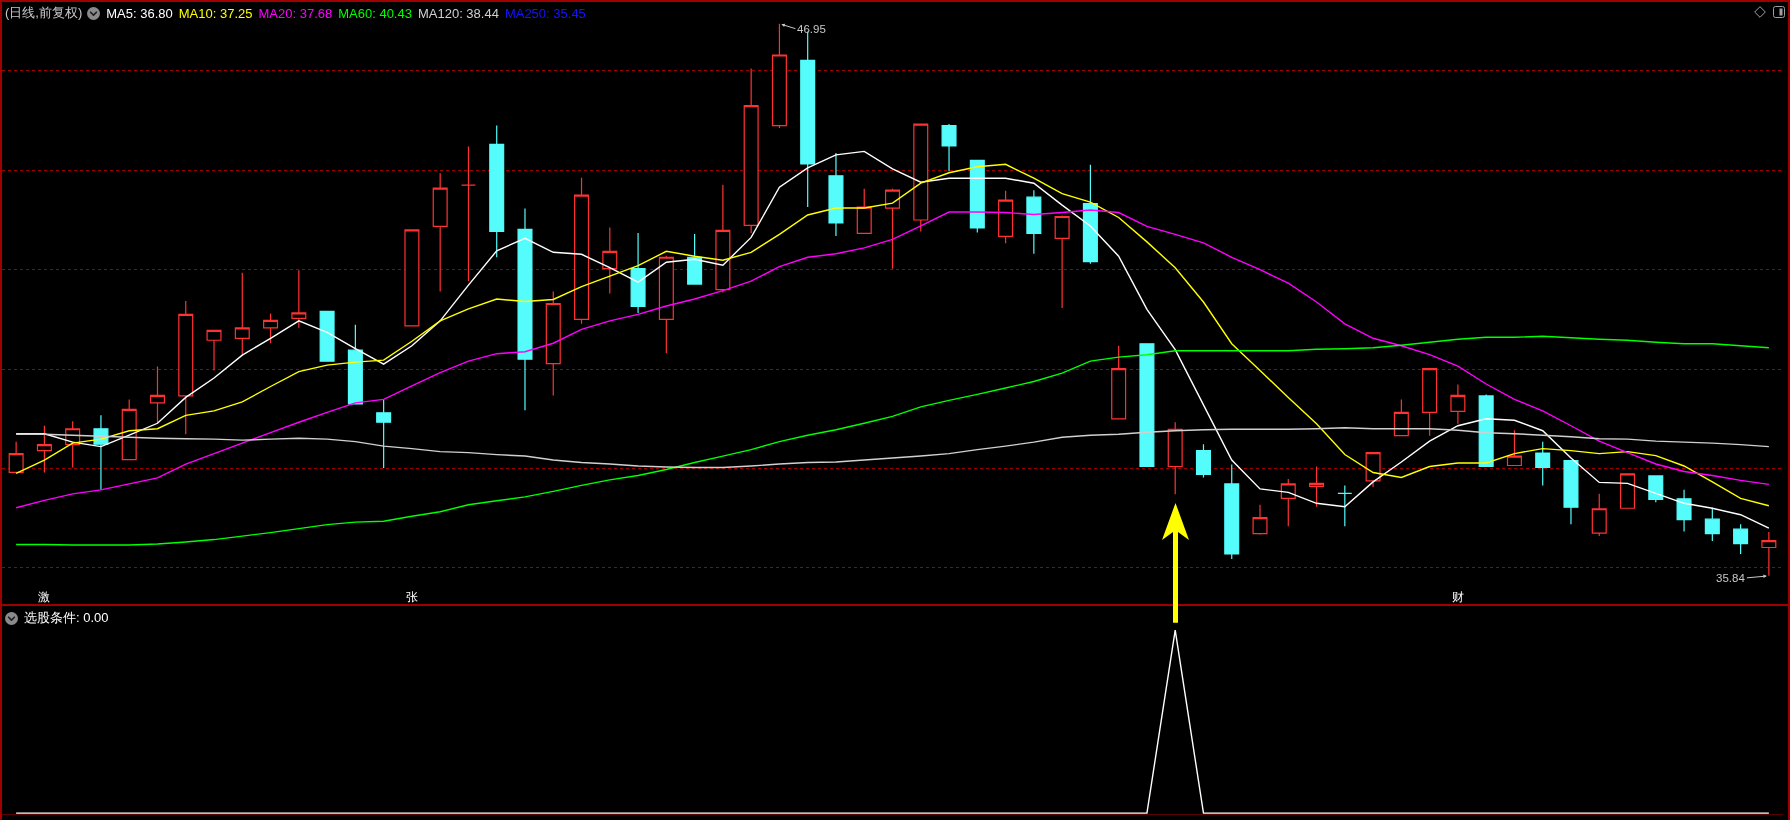 The height and width of the screenshot is (820, 1790). I want to click on annotation: 35.84, so click(1731, 578).